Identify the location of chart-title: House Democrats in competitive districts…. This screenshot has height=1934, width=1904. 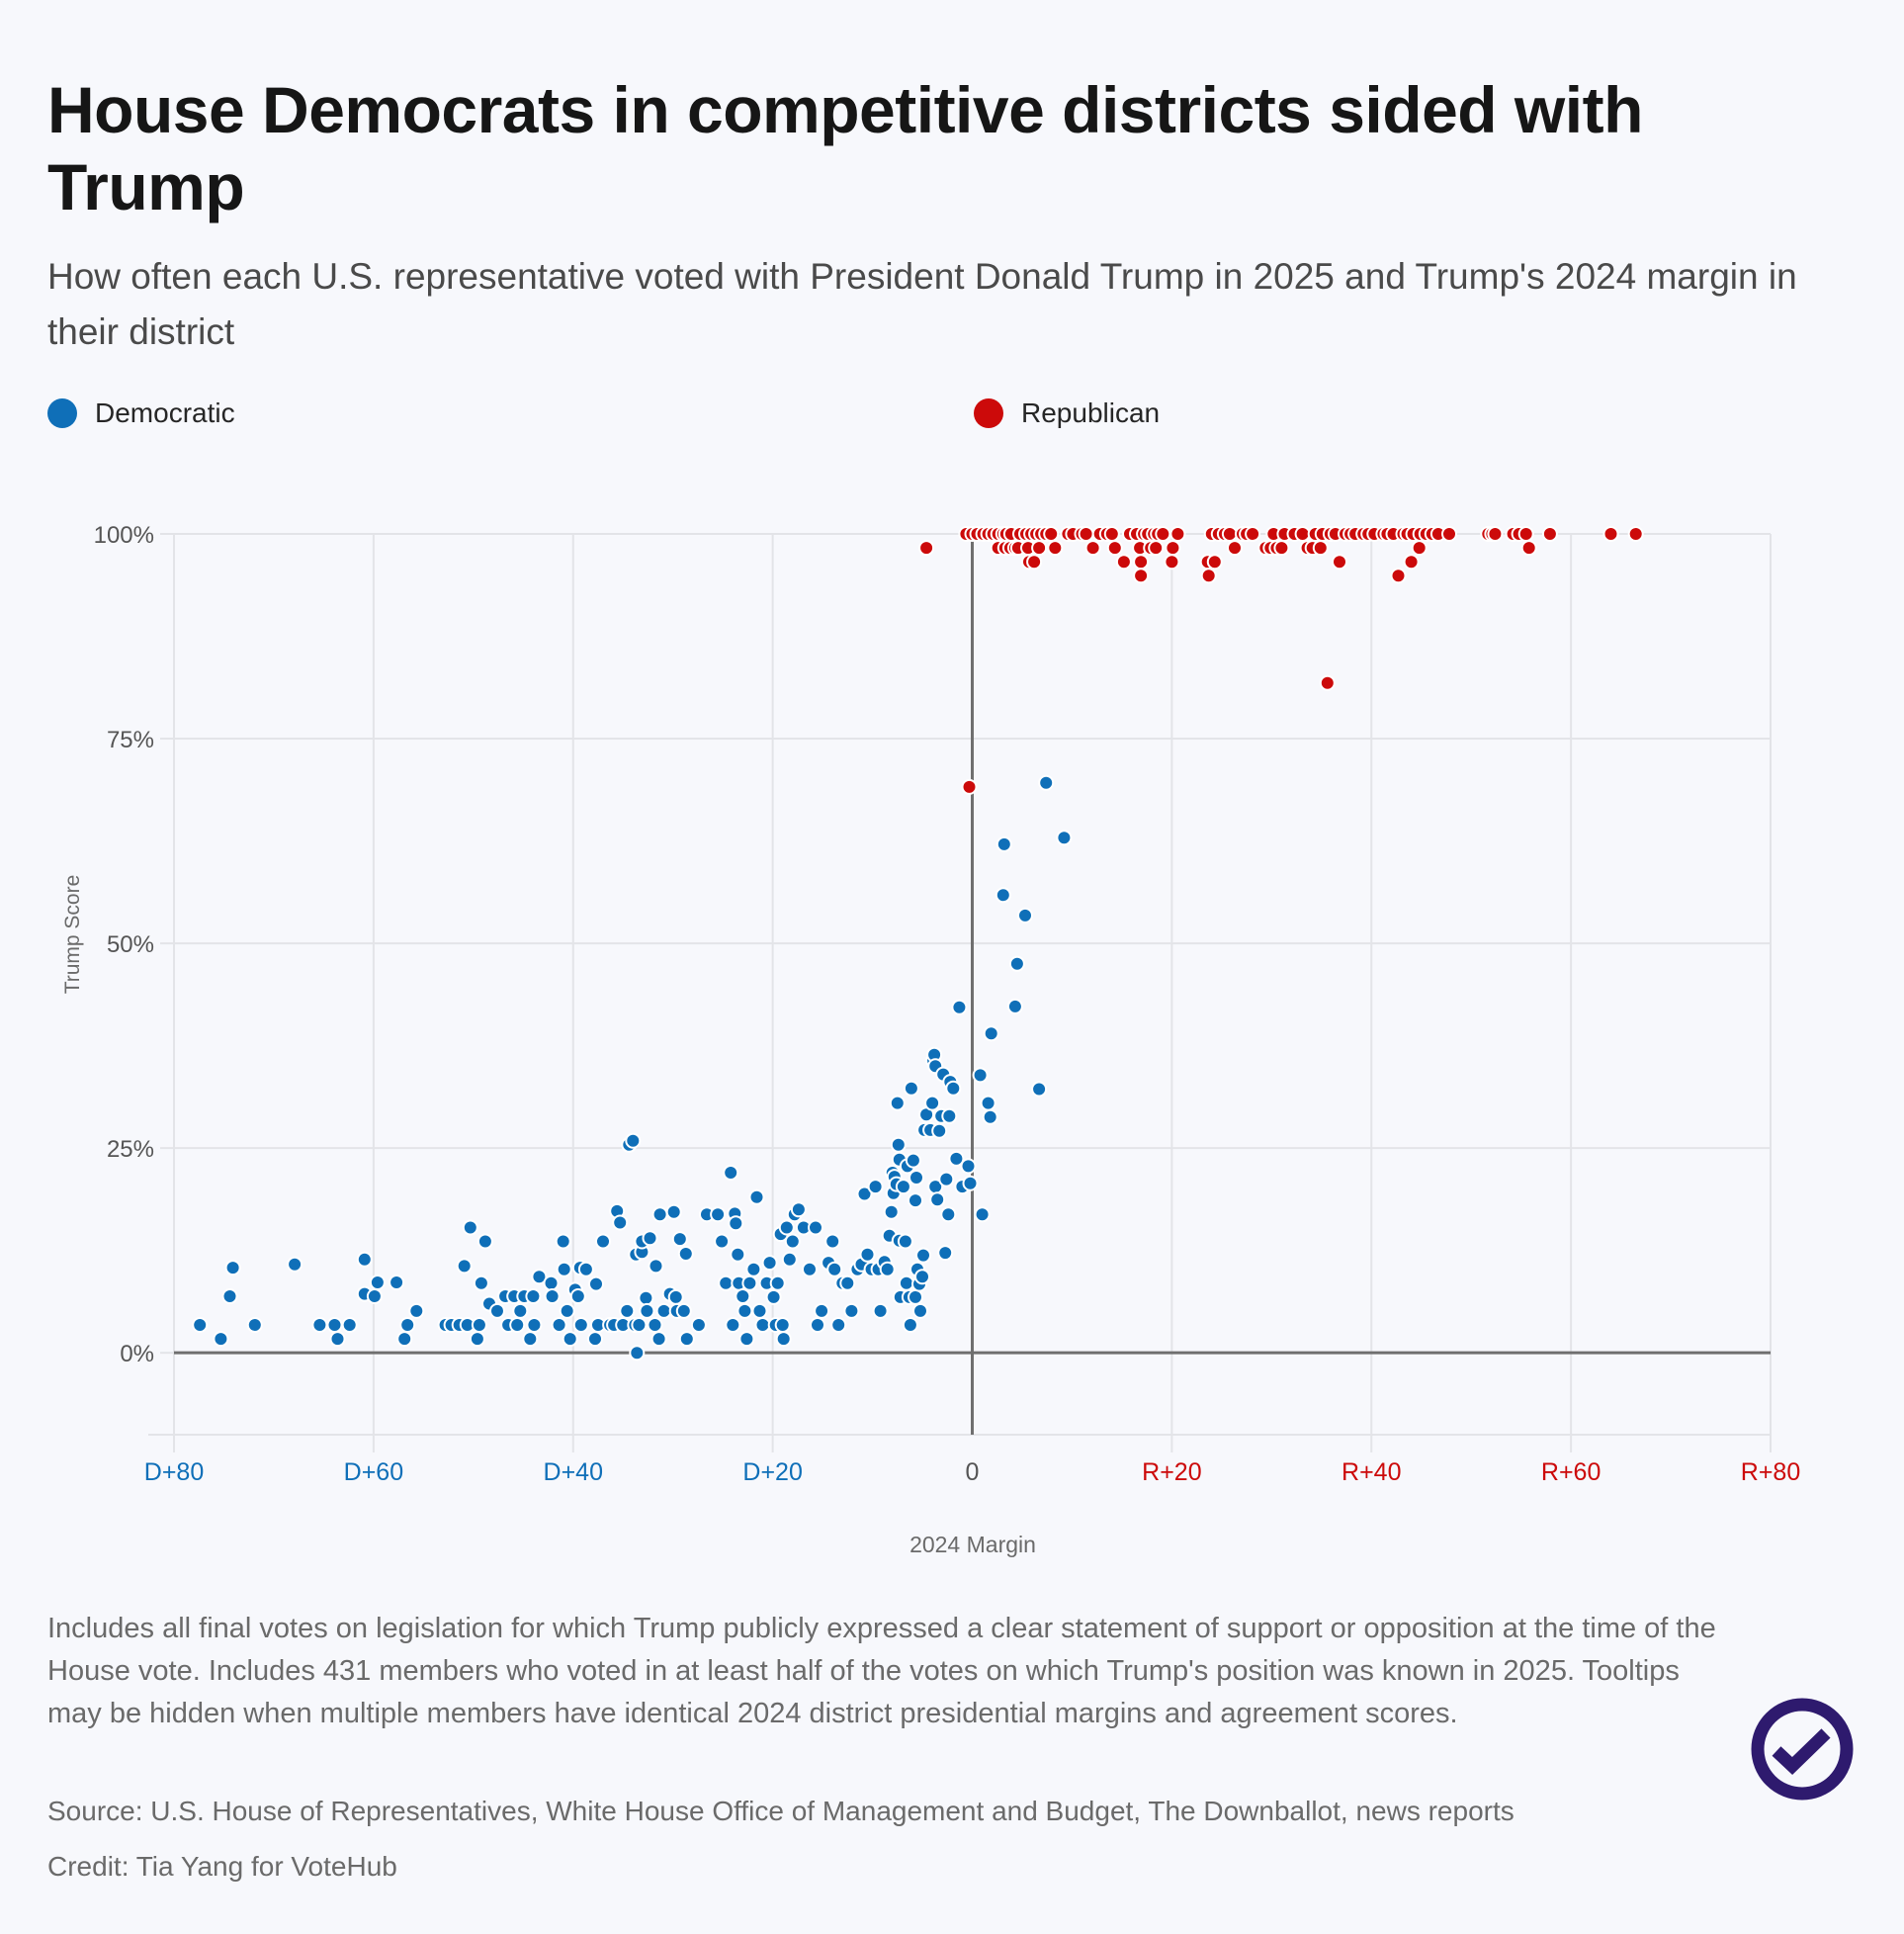
(845, 148).